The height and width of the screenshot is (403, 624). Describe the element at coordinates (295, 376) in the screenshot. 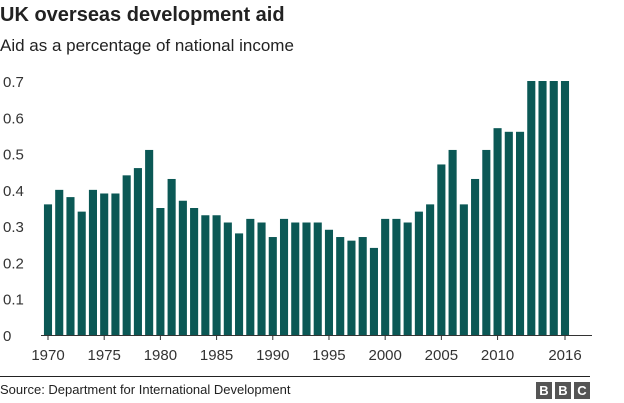

I see `footer-divider` at that location.